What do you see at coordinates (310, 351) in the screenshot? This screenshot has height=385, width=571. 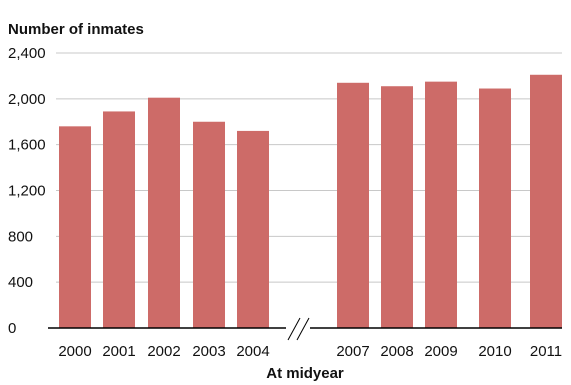 I see `x-axis-labels: 2000 2001 2002 2003 2004 2007 2008 2009 2010 2011` at bounding box center [310, 351].